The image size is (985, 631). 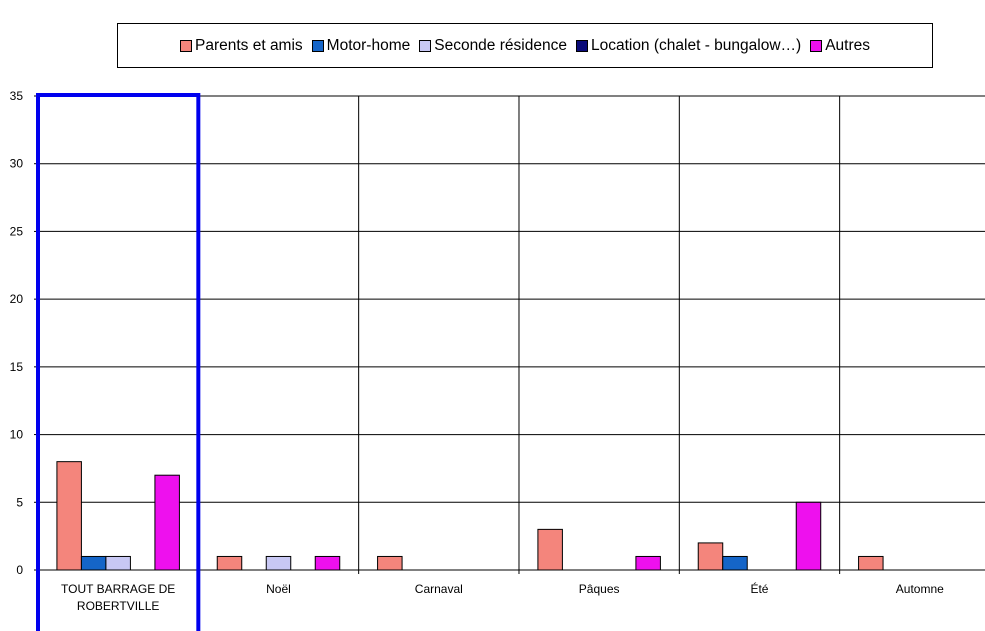 I want to click on legend-label: Location (chalet - bungalow…), so click(x=696, y=45).